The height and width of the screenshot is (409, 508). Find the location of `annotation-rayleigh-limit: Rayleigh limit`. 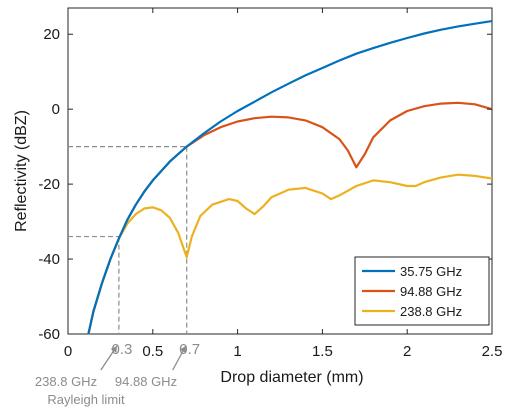

annotation-rayleigh-limit: Rayleigh limit is located at coordinates (86, 399).